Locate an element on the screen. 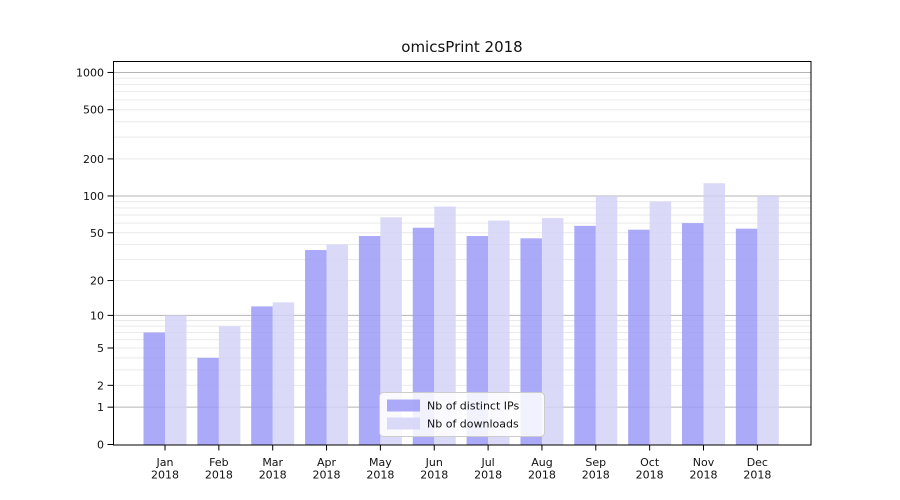 This screenshot has height=500, width=900. x-tick-label-month: Feb is located at coordinates (218, 462).